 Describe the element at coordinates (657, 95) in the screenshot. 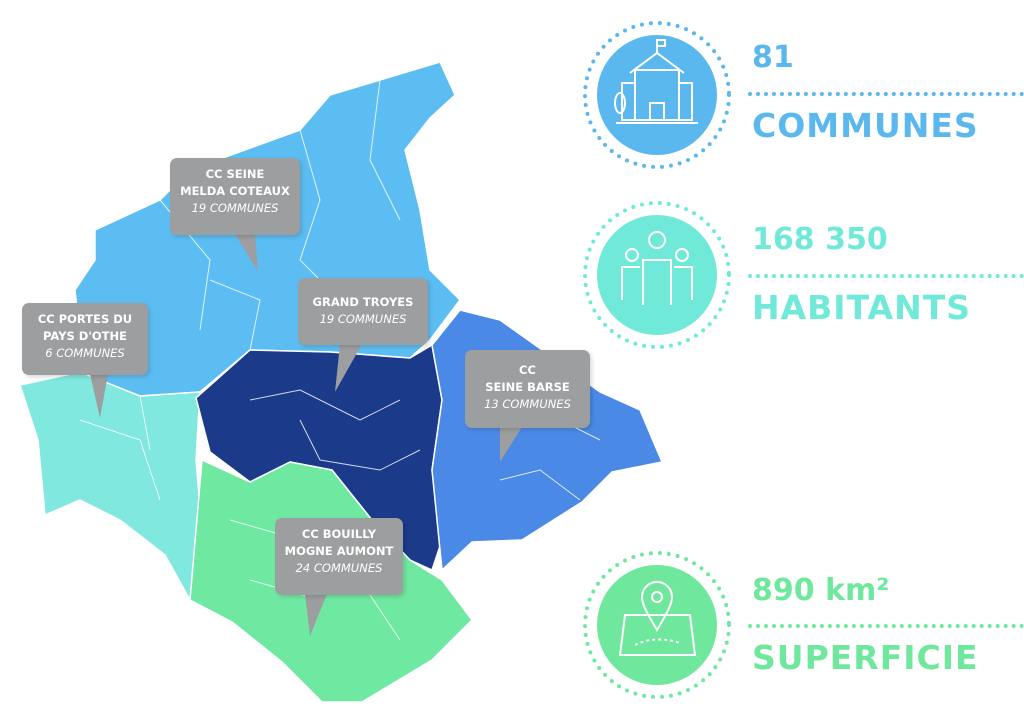

I see `town-hall-icon` at that location.